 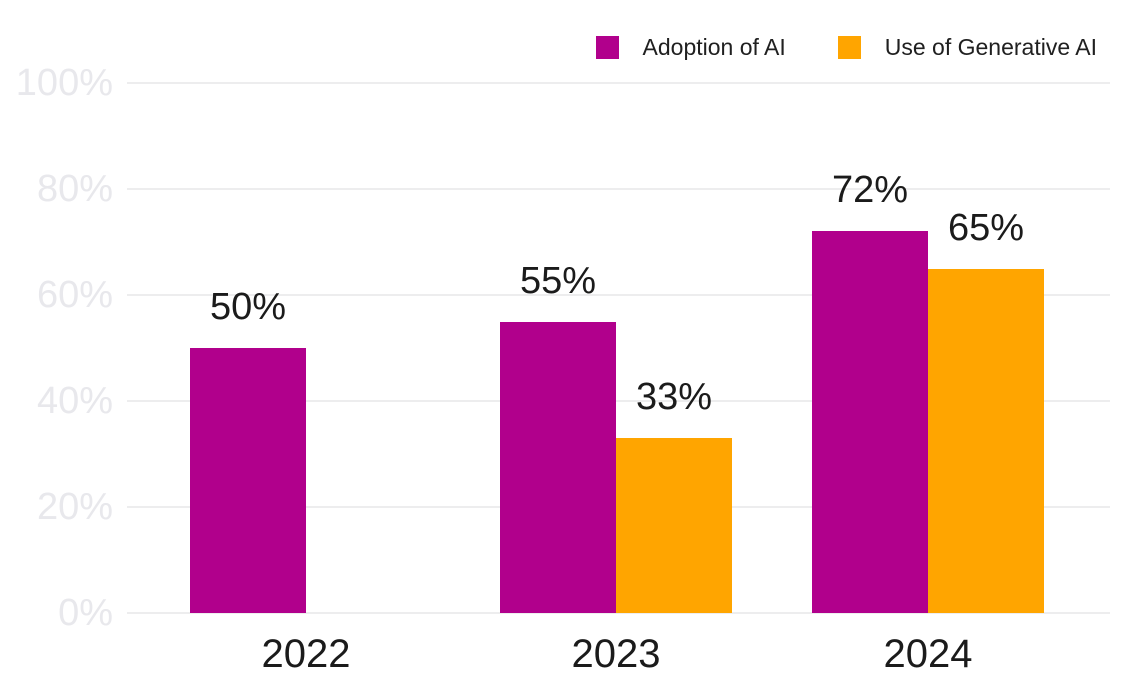 What do you see at coordinates (616, 654) in the screenshot?
I see `x-axis-label-2023: 2023` at bounding box center [616, 654].